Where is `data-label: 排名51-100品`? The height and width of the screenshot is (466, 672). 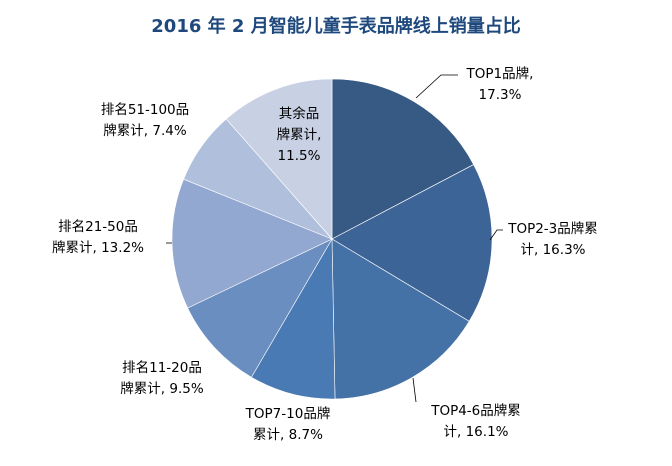 data-label: 排名51-100品 is located at coordinates (145, 110).